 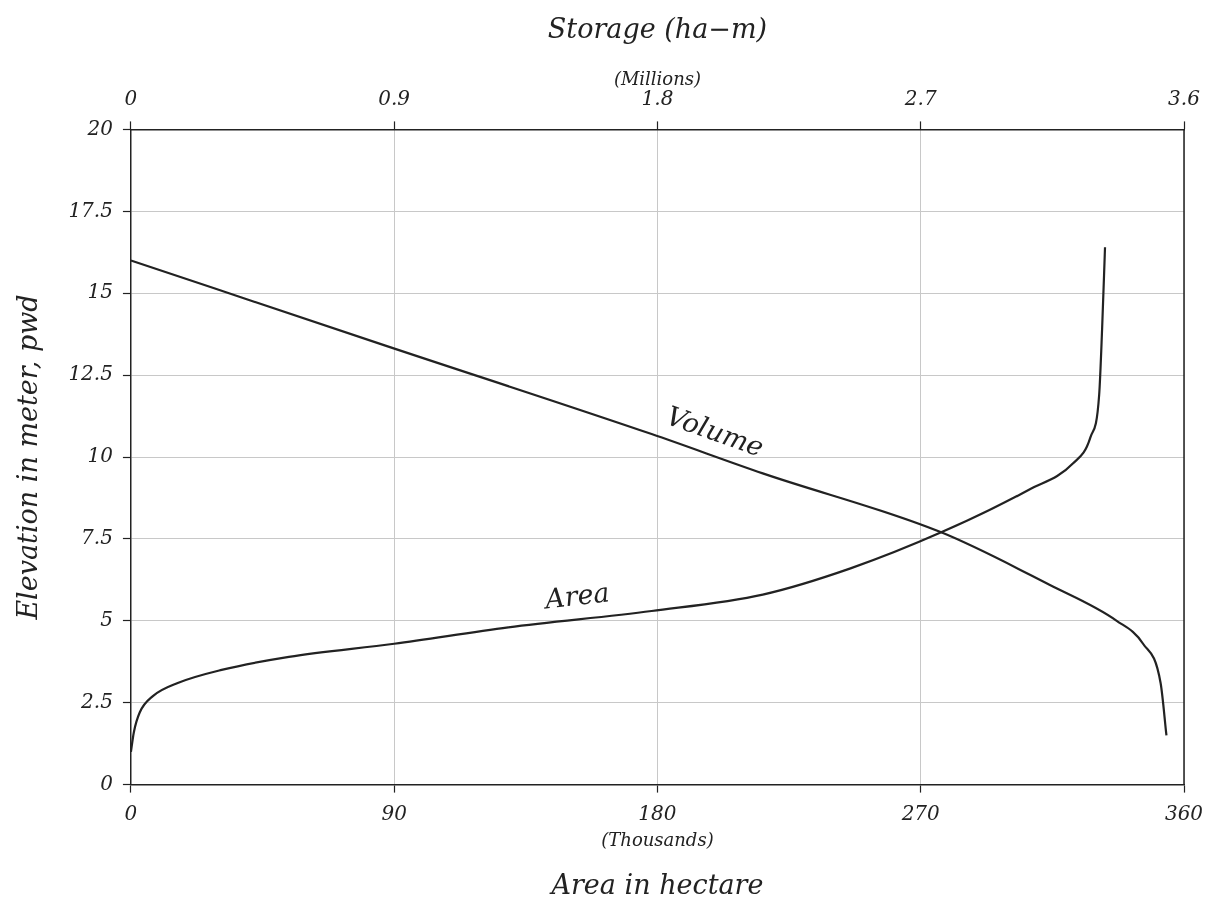 I want to click on x-tick-label: 180, so click(x=657, y=812).